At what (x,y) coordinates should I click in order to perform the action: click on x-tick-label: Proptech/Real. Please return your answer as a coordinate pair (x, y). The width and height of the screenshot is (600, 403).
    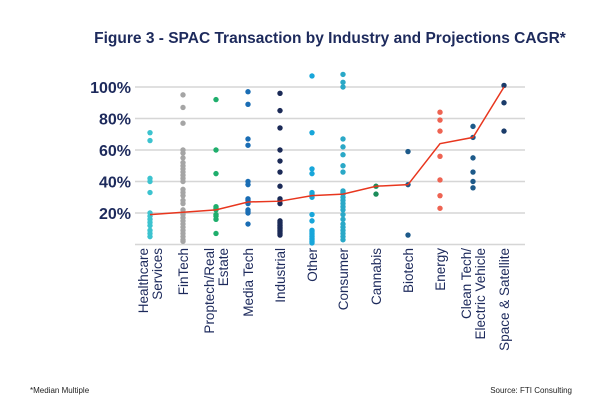
    Looking at the image, I should click on (209, 291).